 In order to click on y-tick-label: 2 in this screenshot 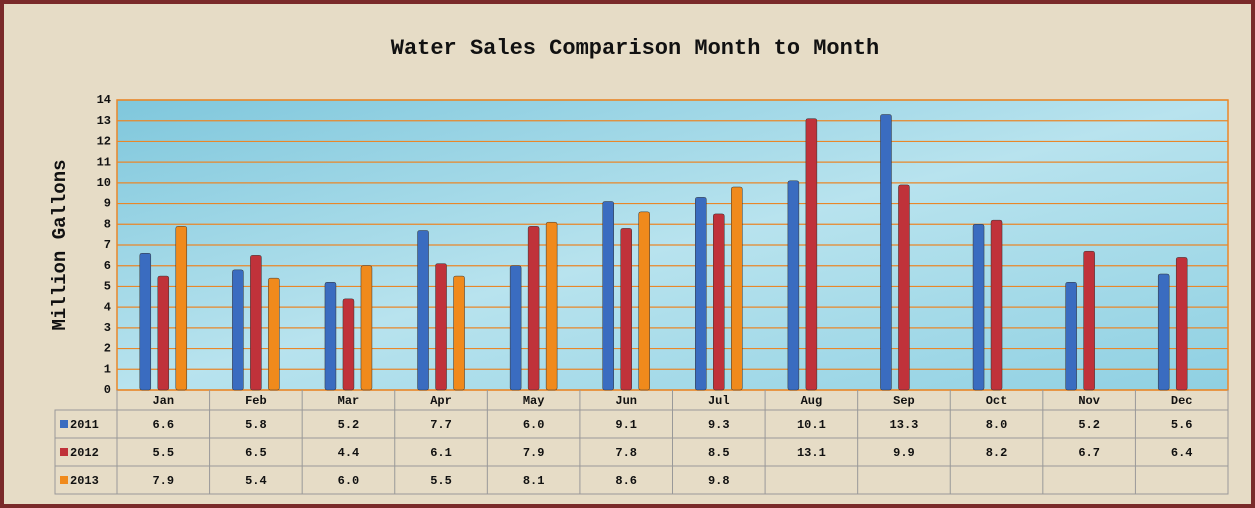, I will do `click(107, 349)`.